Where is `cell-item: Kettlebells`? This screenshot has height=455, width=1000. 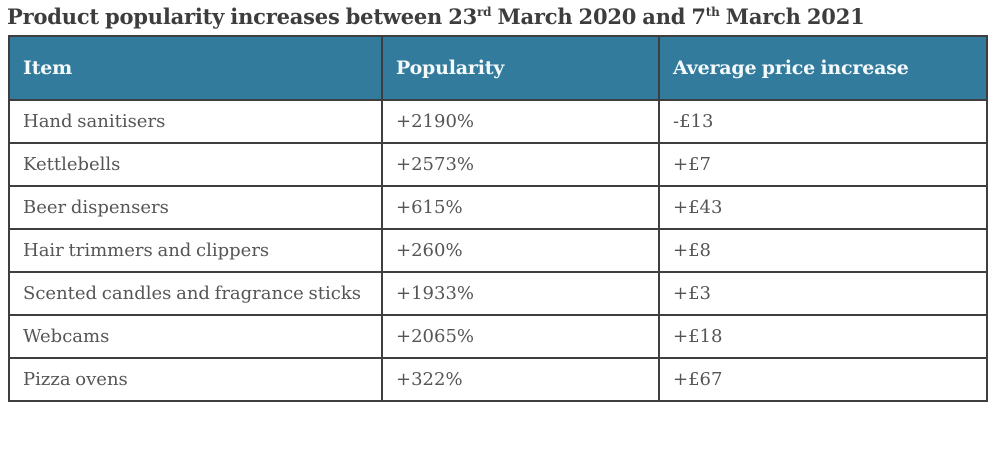 cell-item: Kettlebells is located at coordinates (195, 164).